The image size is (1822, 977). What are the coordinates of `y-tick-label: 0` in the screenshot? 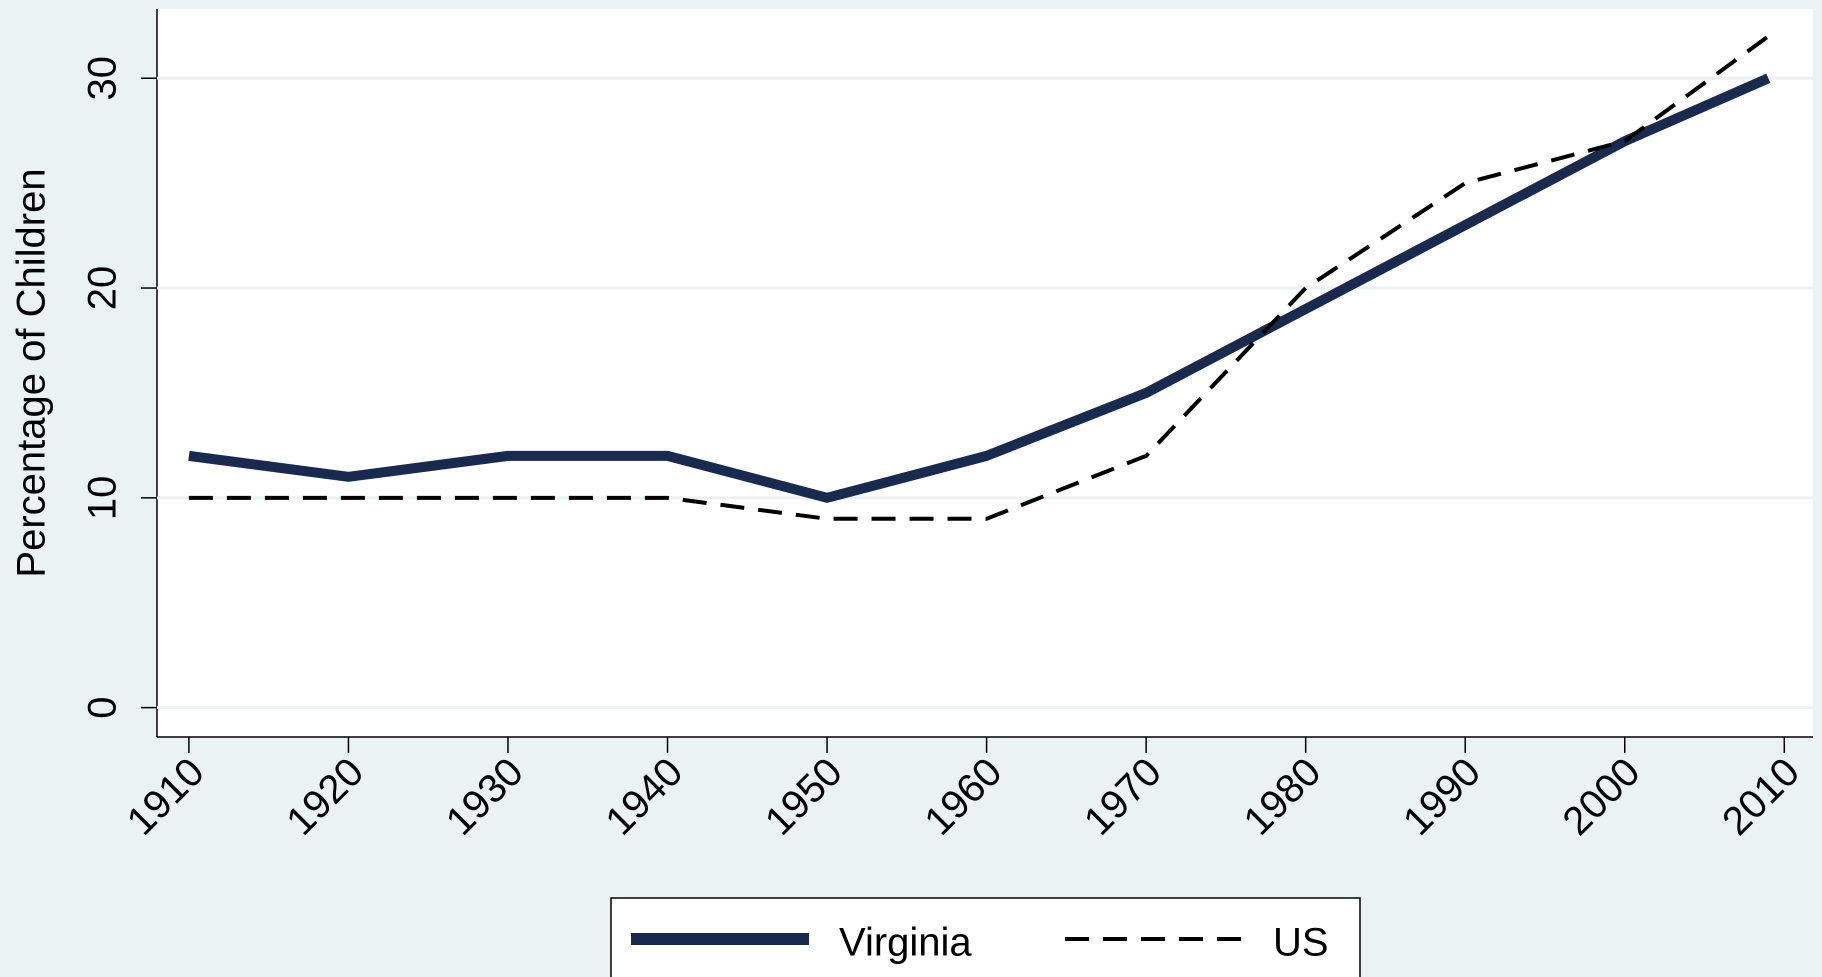 It's located at (103, 708).